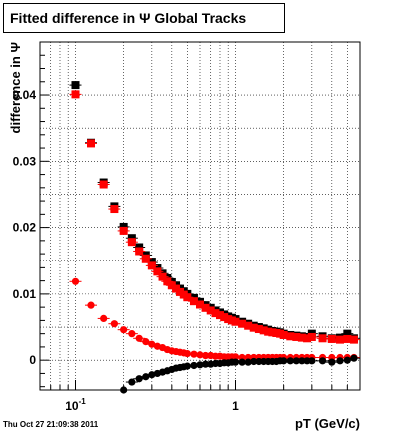  Describe the element at coordinates (25, 95) in the screenshot. I see `y-tick-label: 0.04` at that location.